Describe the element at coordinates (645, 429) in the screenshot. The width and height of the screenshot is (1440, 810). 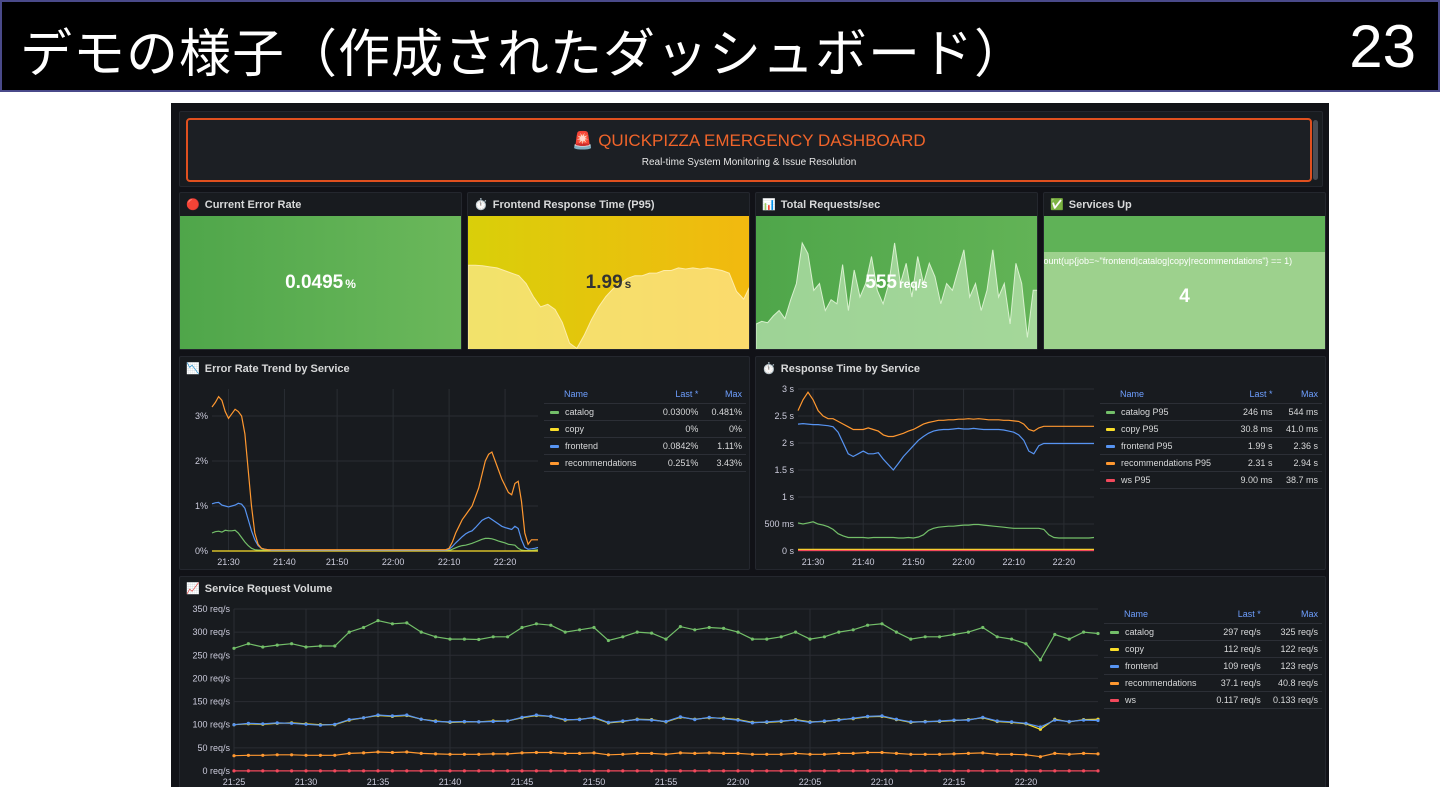
I see `legend-row: copy 0% 0%` at that location.